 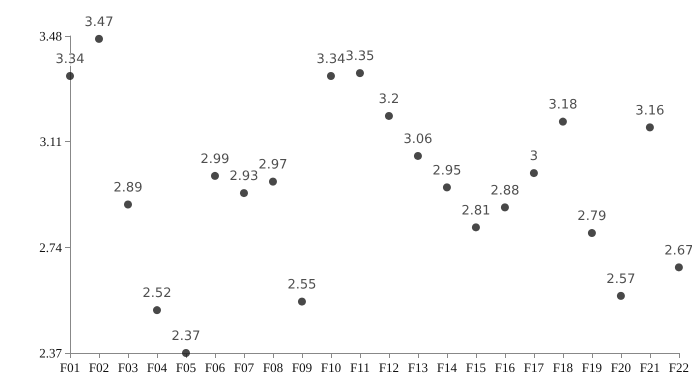 I want to click on x-tick-label: F22, so click(x=678, y=367).